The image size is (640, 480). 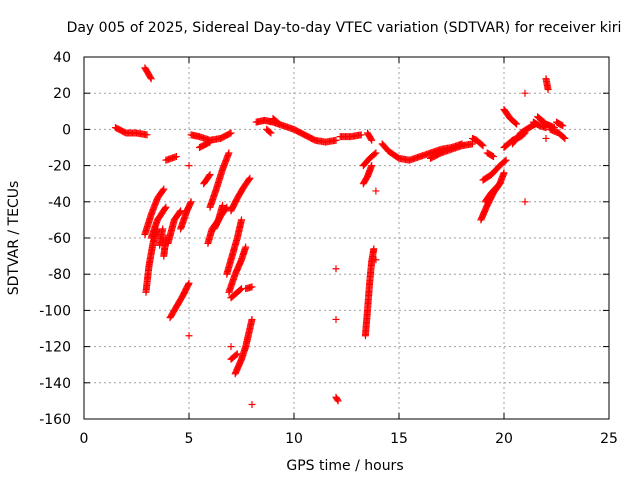 What do you see at coordinates (62, 58) in the screenshot?
I see `y-tick-label: 40` at bounding box center [62, 58].